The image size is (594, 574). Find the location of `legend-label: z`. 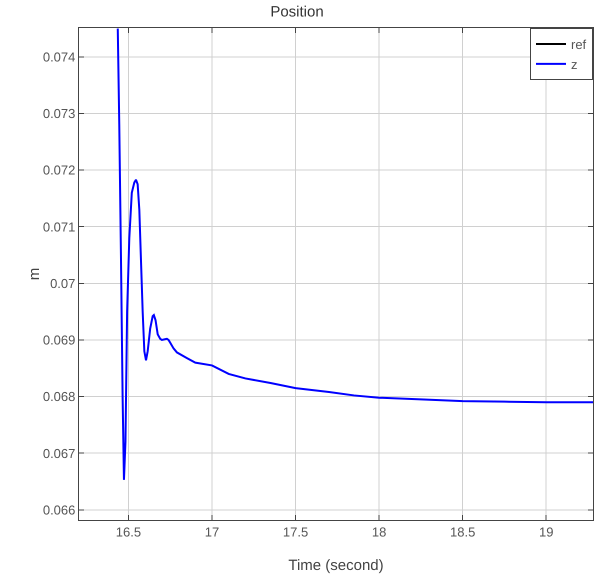

legend-label: z is located at coordinates (574, 64).